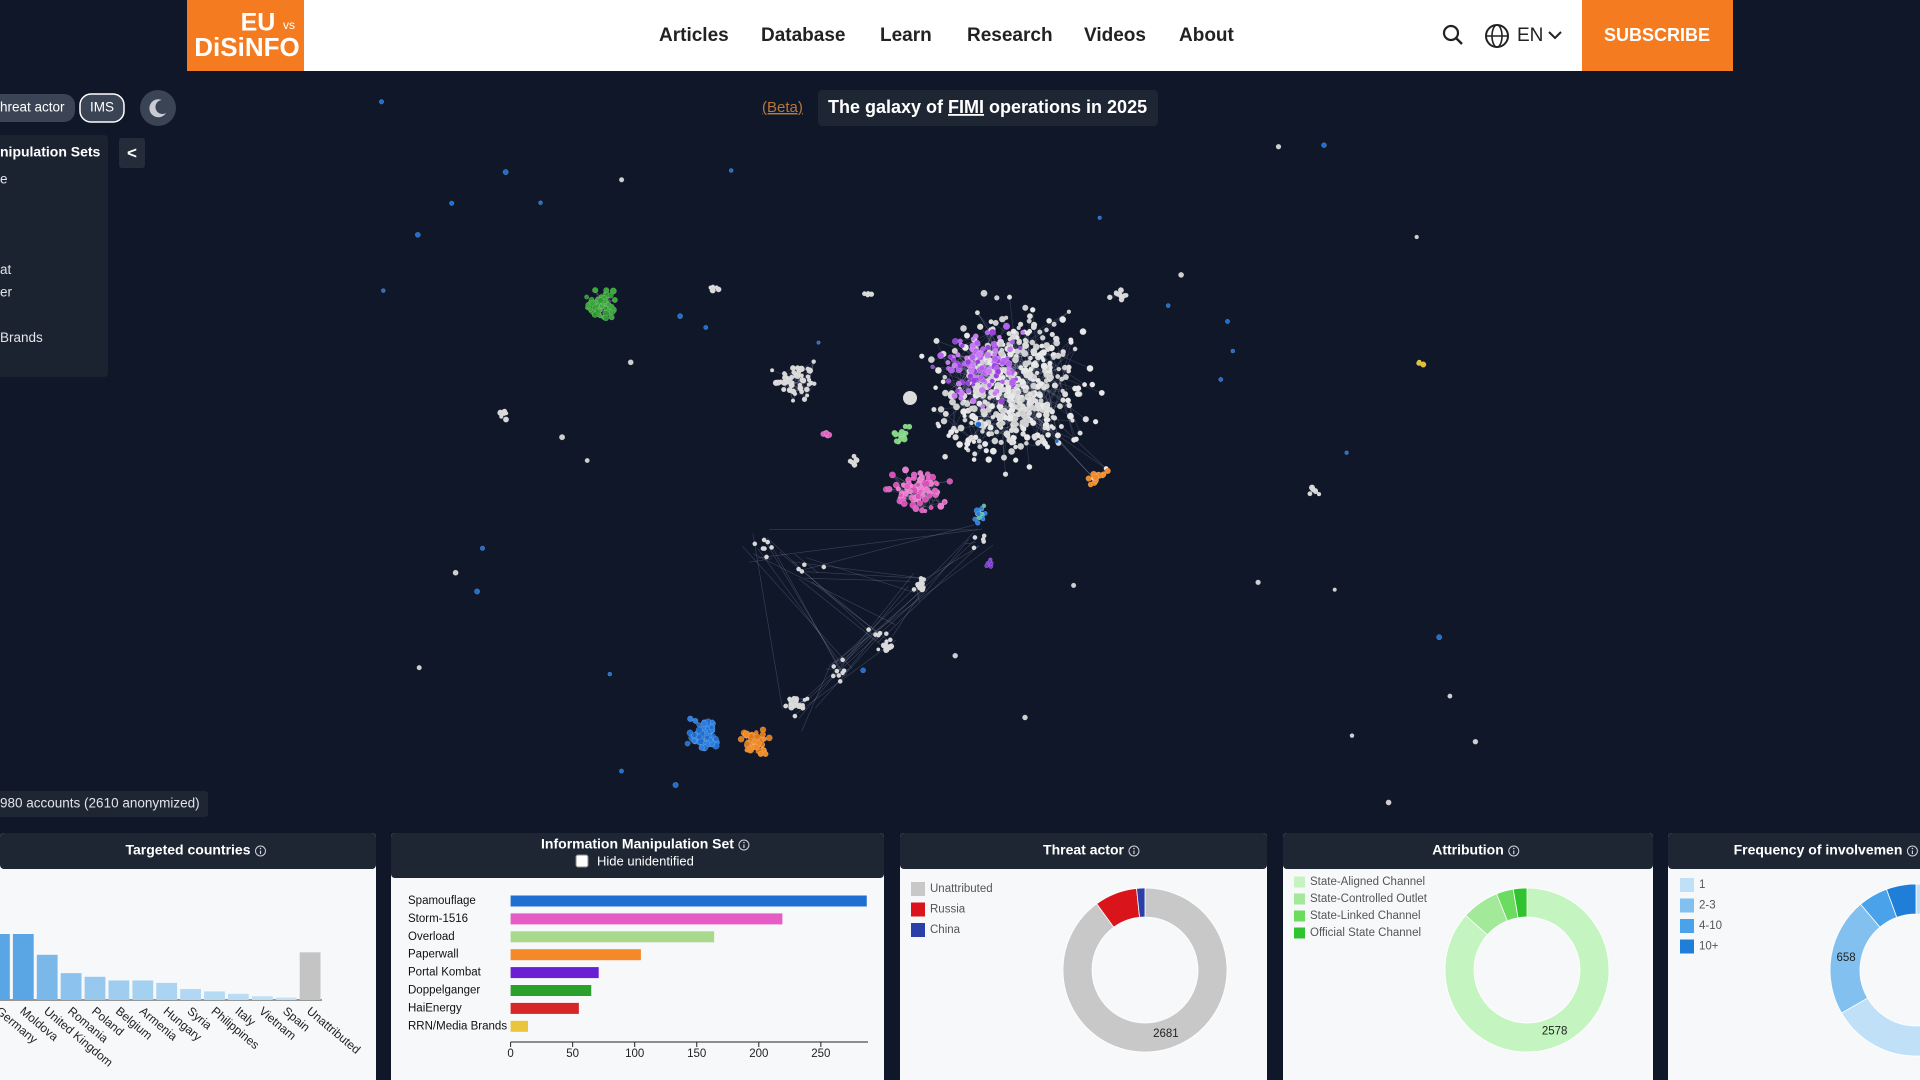  I want to click on nav-link: Research, so click(1010, 35).